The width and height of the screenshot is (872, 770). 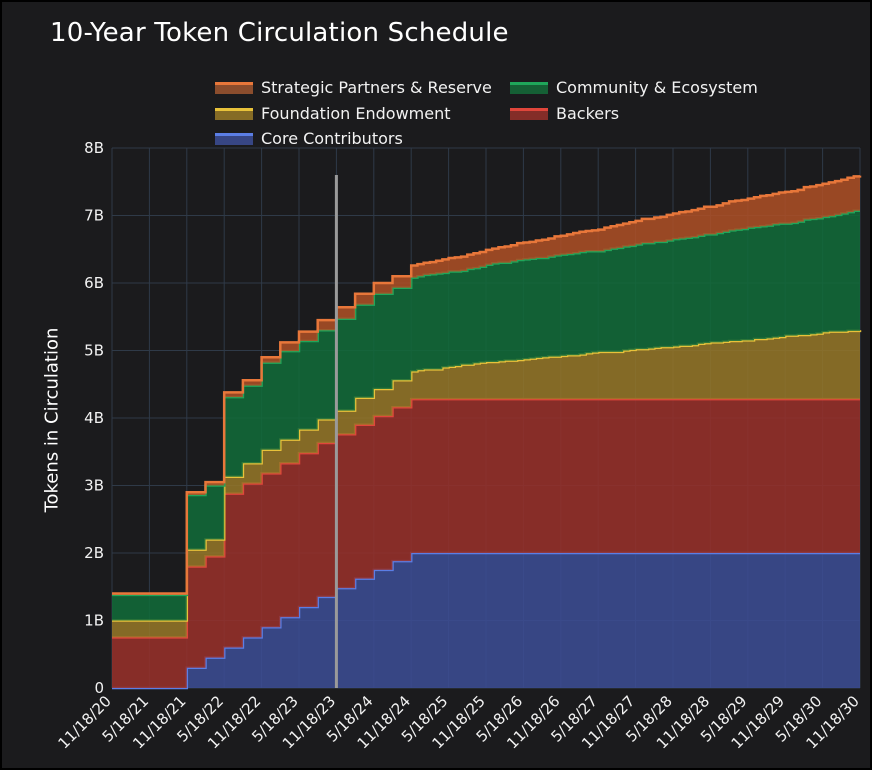 What do you see at coordinates (279, 33) in the screenshot?
I see `chart-title: 10-Year Token Circulation Schedule` at bounding box center [279, 33].